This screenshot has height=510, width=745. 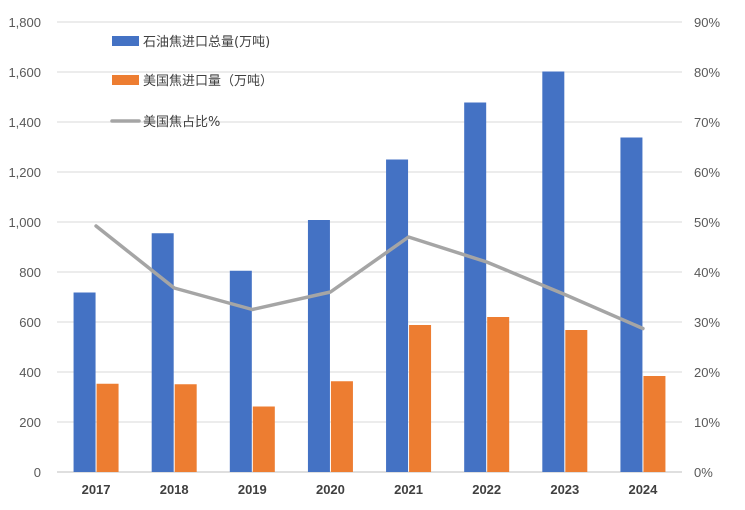 I want to click on category-label: 2017, so click(x=96, y=489).